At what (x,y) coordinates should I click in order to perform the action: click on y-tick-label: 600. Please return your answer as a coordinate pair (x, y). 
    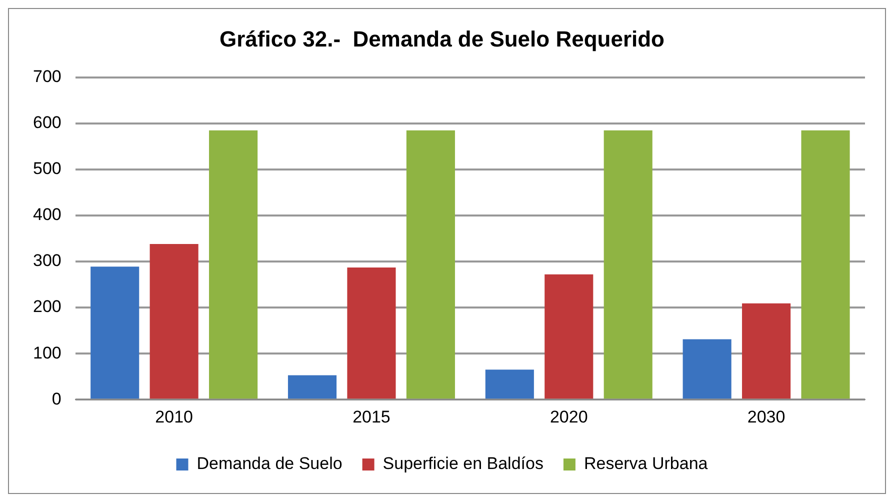
    Looking at the image, I should click on (47, 122).